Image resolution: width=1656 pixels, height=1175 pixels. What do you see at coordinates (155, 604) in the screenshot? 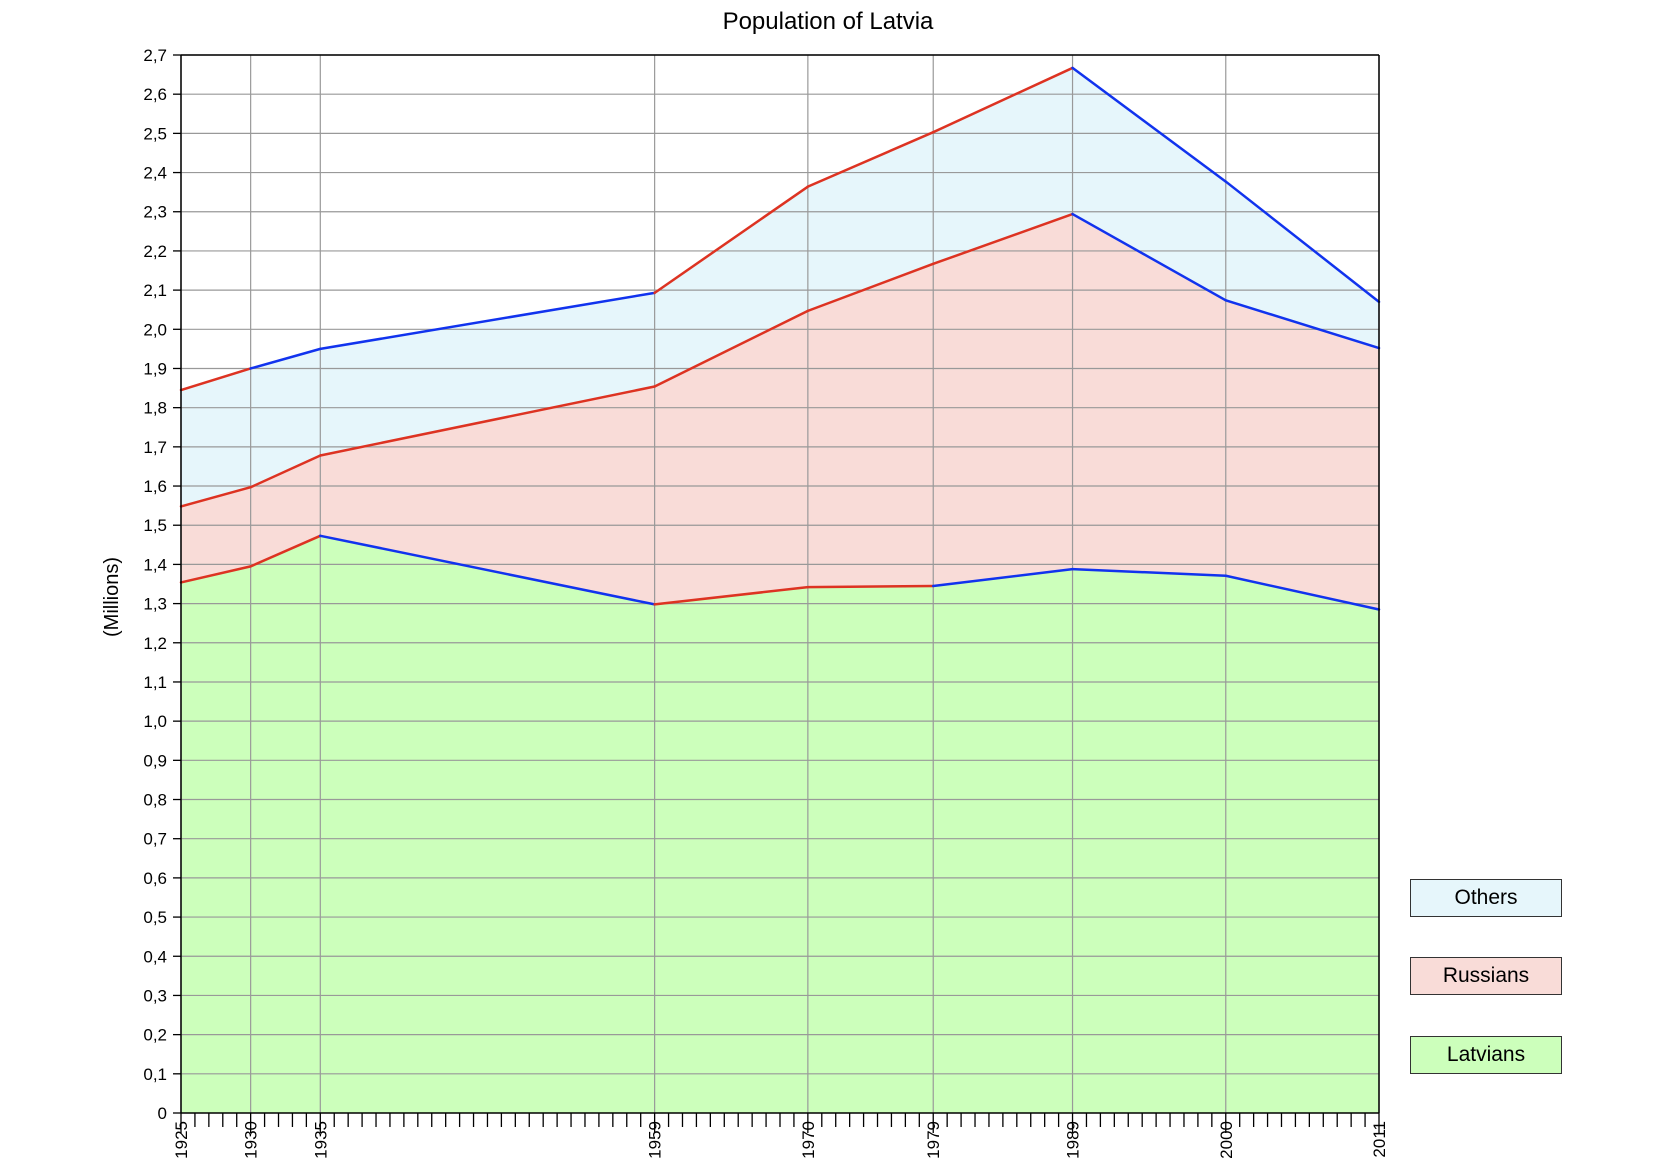
I see `y-tick-label: 1,3` at bounding box center [155, 604].